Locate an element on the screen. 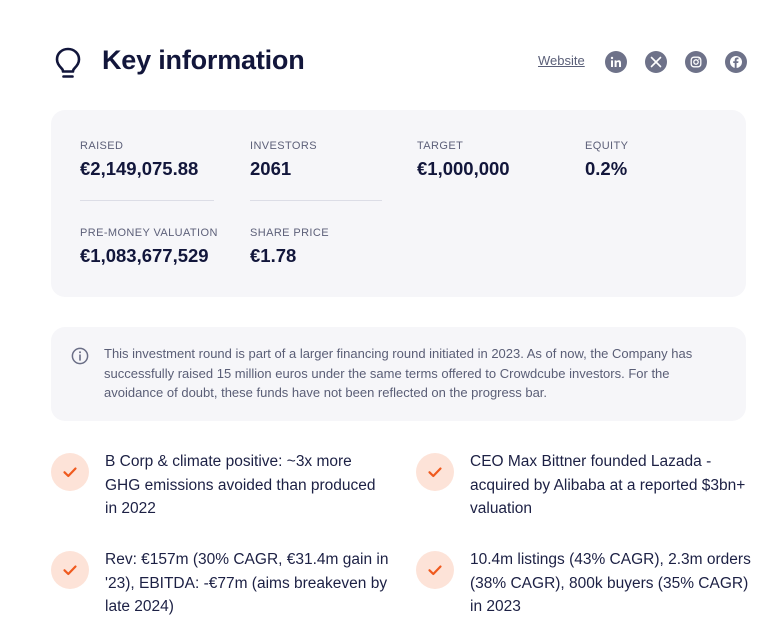  facebook-icon is located at coordinates (736, 62).